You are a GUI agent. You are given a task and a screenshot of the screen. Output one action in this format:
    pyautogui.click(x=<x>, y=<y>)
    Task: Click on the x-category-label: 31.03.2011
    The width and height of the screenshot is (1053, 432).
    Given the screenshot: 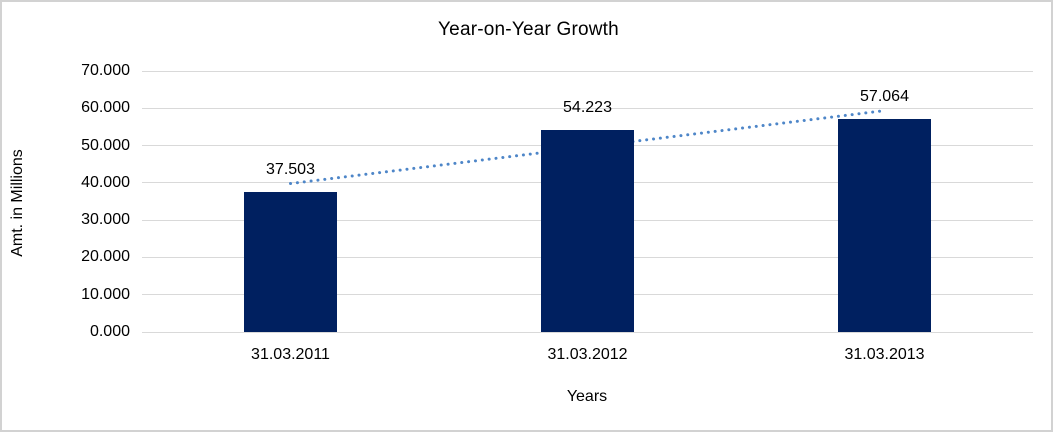 What is the action you would take?
    pyautogui.click(x=290, y=354)
    